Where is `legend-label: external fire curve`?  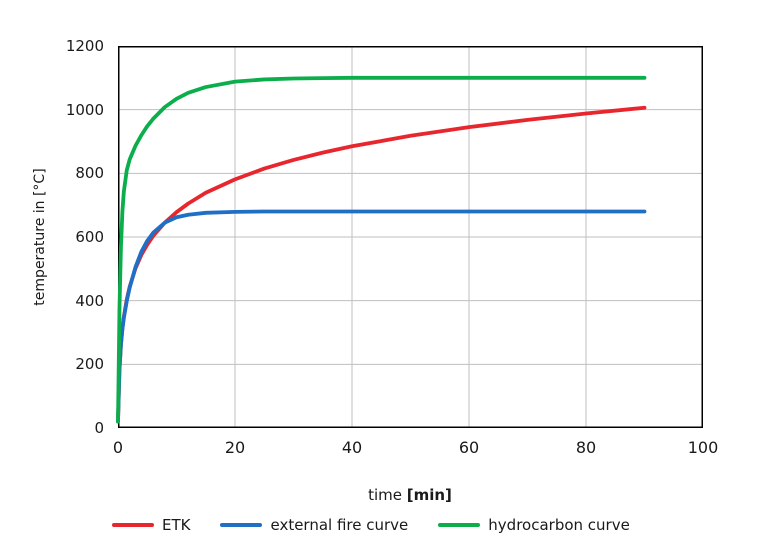 legend-label: external fire curve is located at coordinates (339, 525).